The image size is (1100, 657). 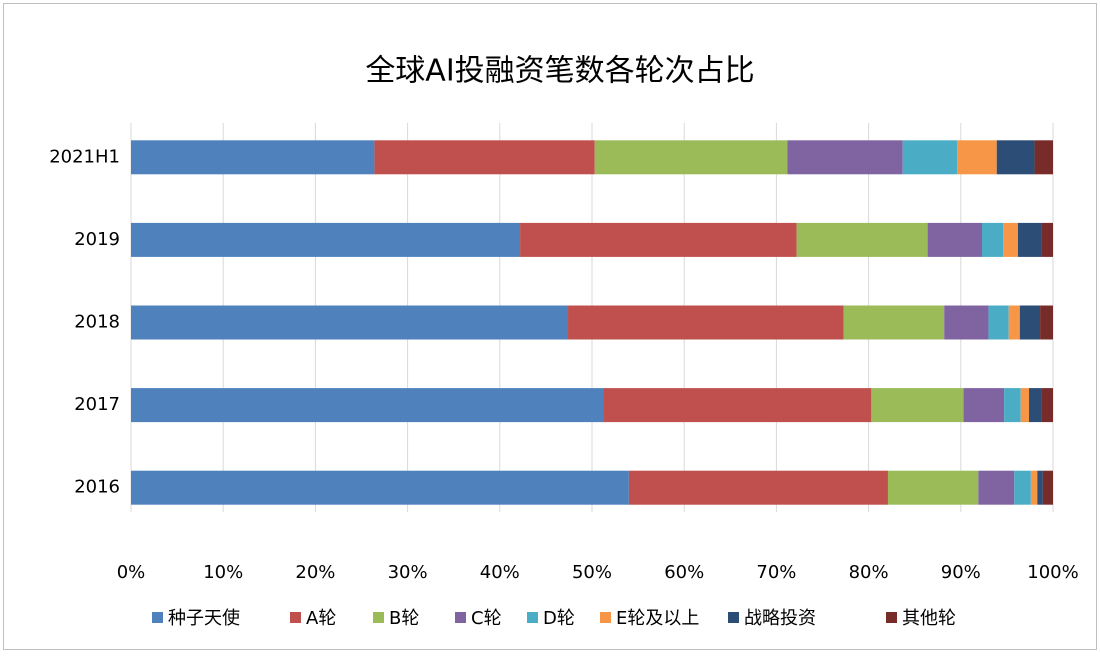 What do you see at coordinates (204, 618) in the screenshot?
I see `legend-label: 种子天使` at bounding box center [204, 618].